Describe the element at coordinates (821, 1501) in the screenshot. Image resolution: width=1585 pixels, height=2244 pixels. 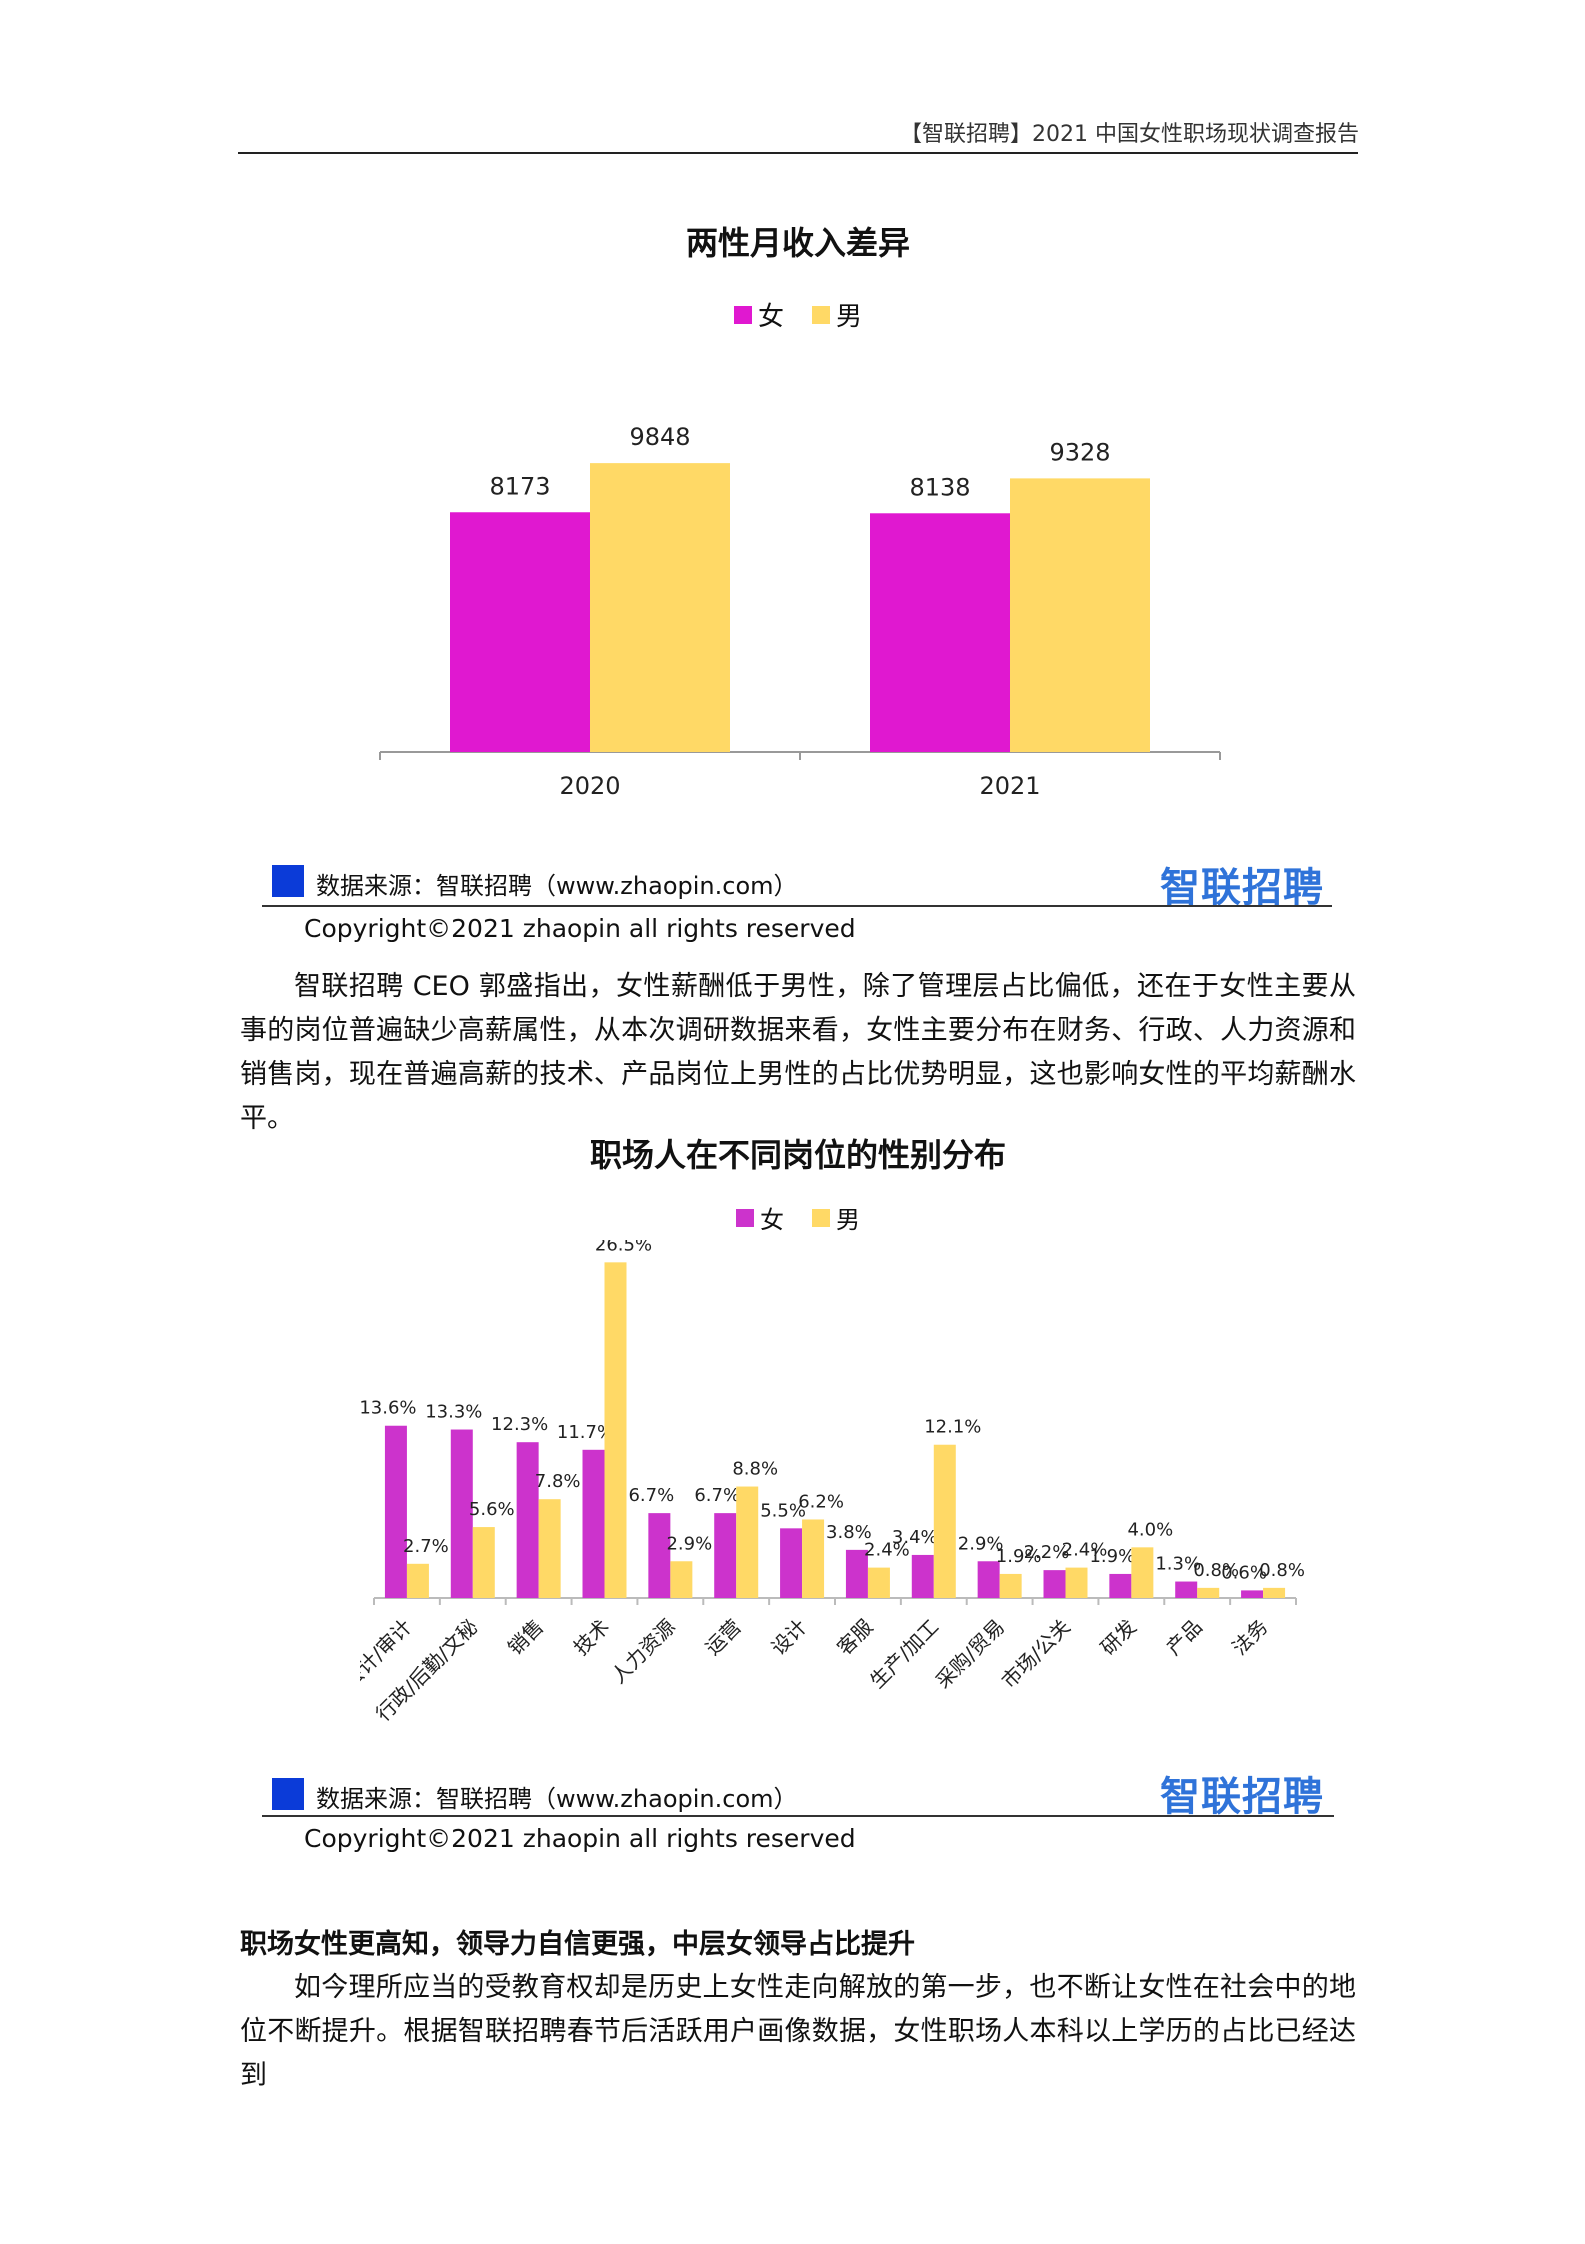
I see `chart2-data-label: 6.2%` at that location.